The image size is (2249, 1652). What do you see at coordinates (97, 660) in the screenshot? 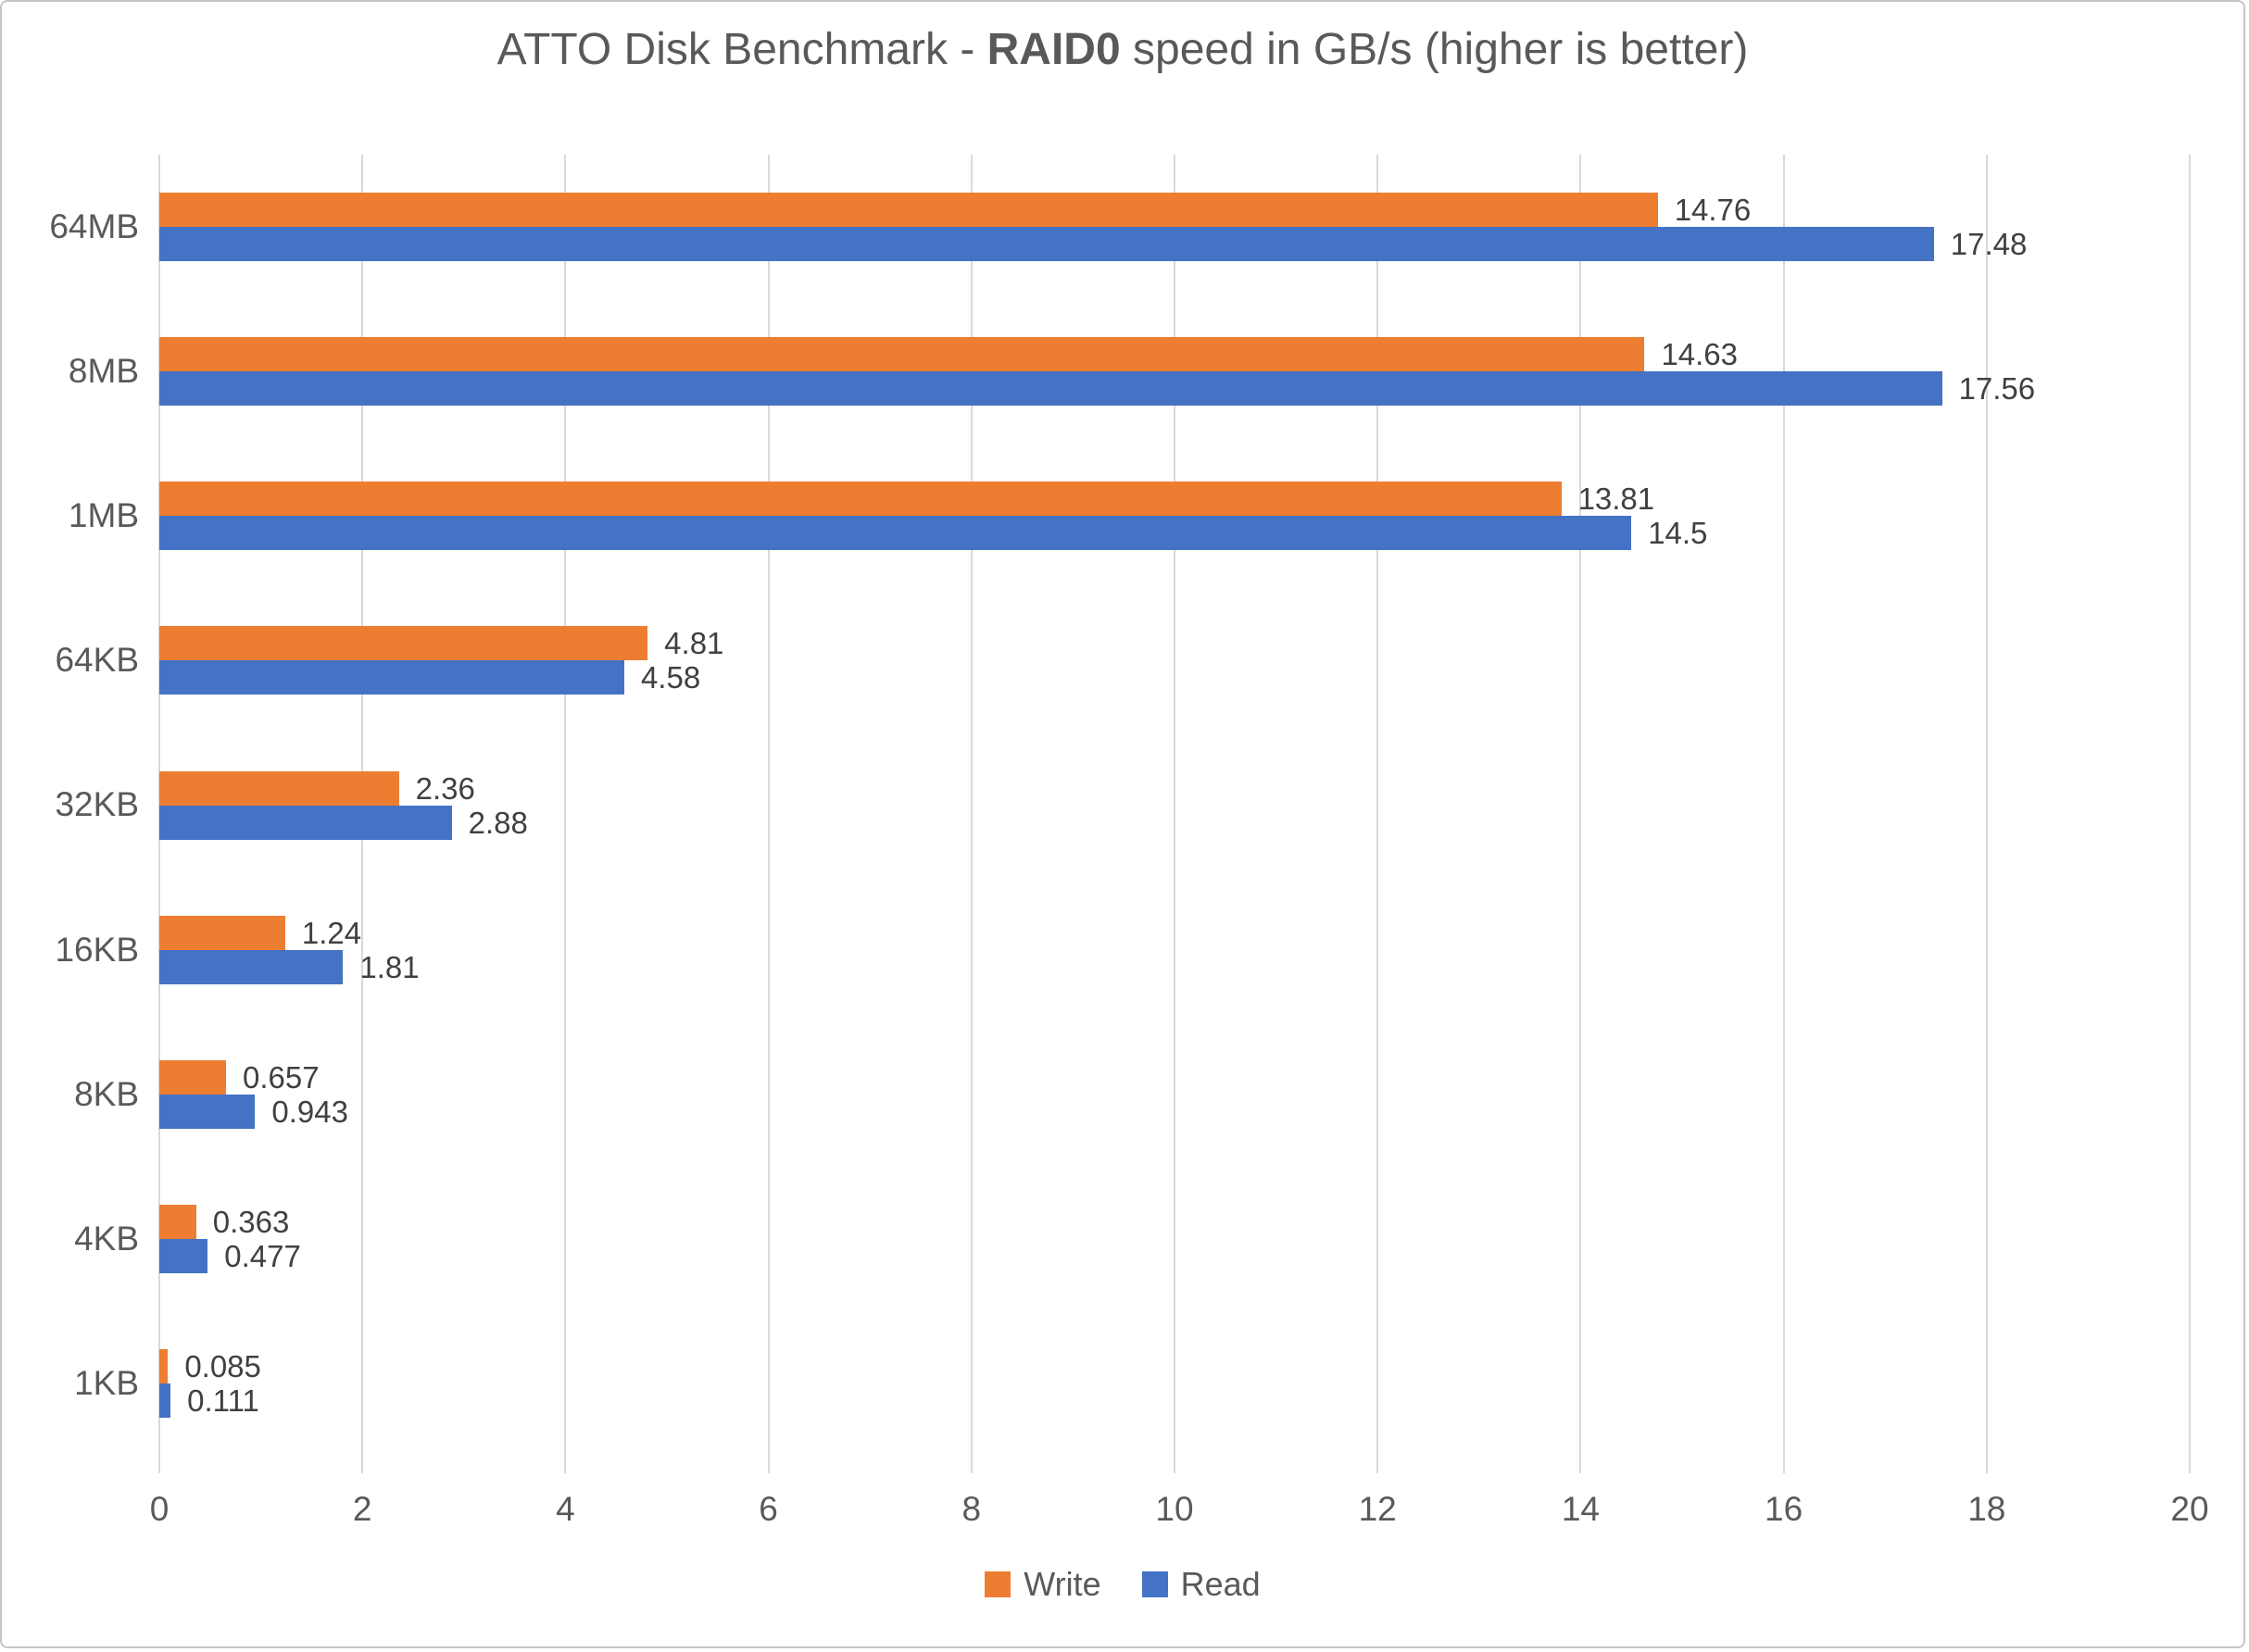
I see `category-label-64kb: 64KB` at bounding box center [97, 660].